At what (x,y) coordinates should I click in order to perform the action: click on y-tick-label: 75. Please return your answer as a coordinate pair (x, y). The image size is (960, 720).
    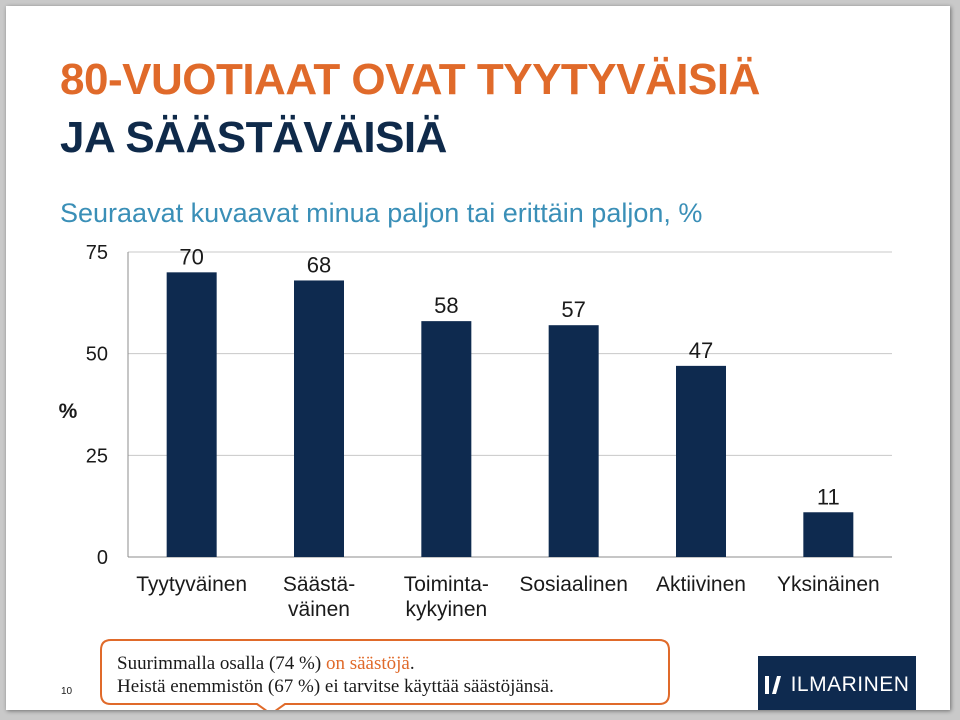
    Looking at the image, I should click on (97, 253).